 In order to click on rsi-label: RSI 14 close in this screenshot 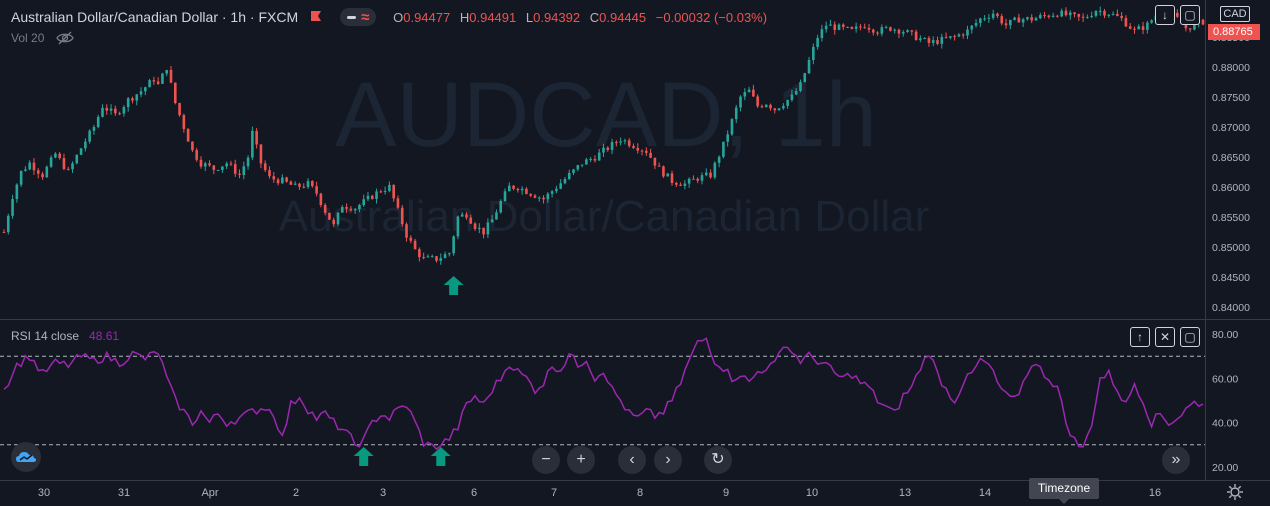, I will do `click(45, 336)`.